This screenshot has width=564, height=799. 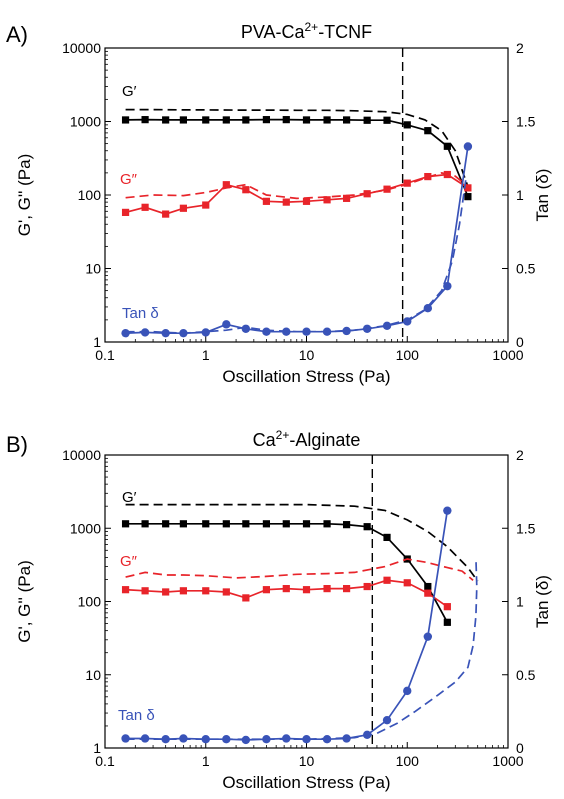 I want to click on series-gp-measured, so click(x=296, y=158).